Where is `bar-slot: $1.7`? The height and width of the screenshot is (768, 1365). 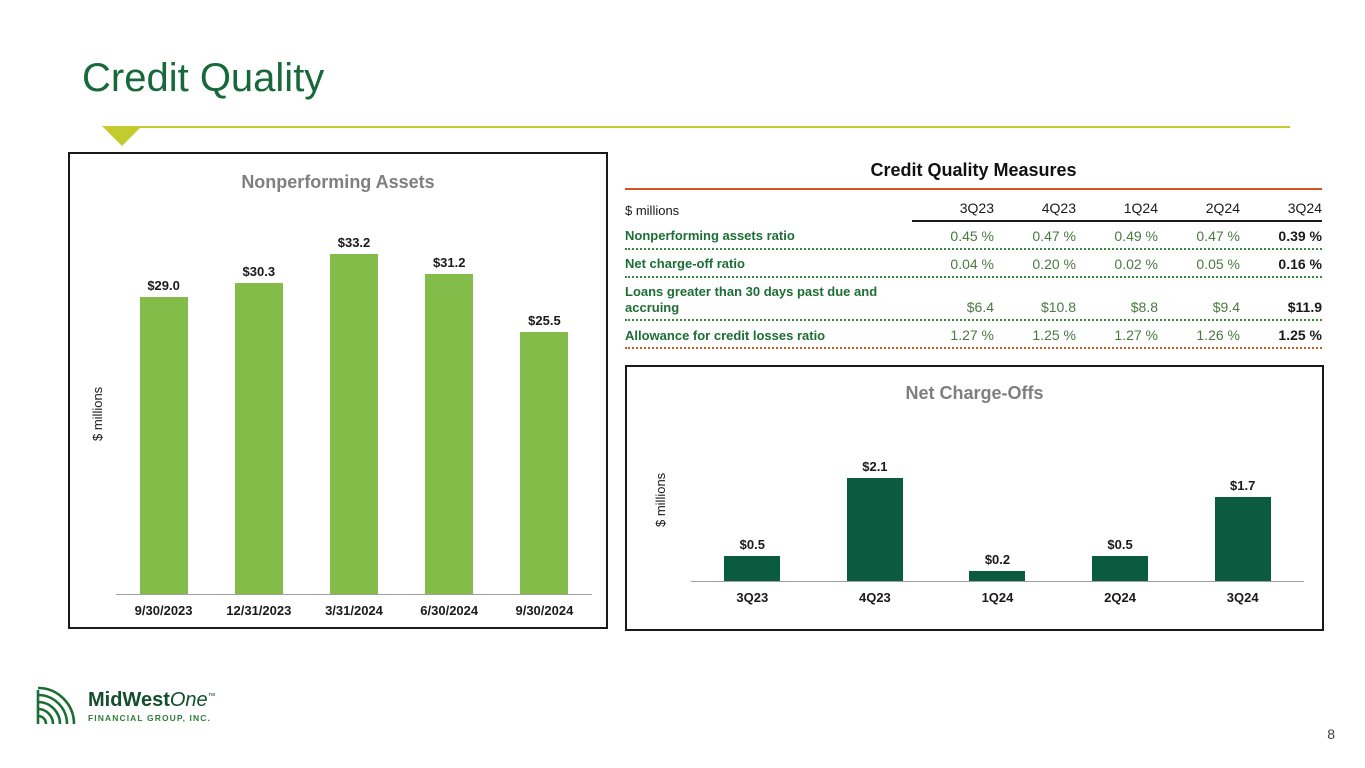
bar-slot: $1.7 is located at coordinates (1242, 529).